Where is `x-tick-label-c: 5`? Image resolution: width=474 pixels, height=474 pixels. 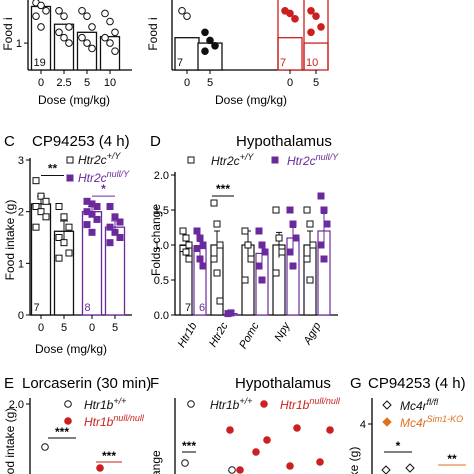 x-tick-label-c: 5 is located at coordinates (115, 328).